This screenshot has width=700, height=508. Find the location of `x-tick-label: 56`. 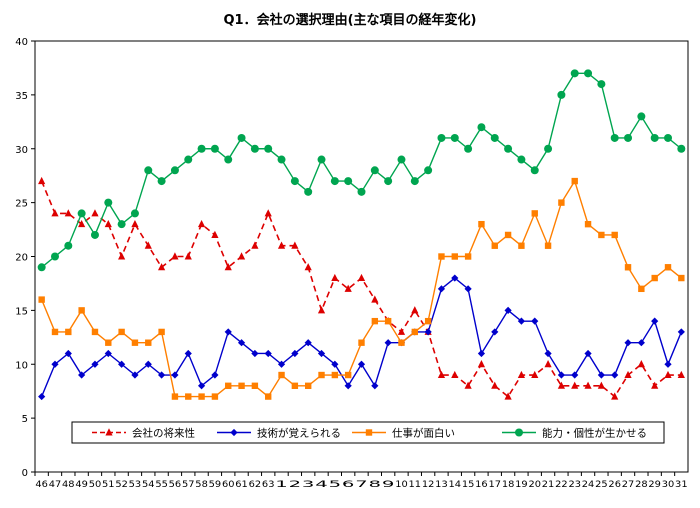

x-tick-label: 56 is located at coordinates (175, 485).